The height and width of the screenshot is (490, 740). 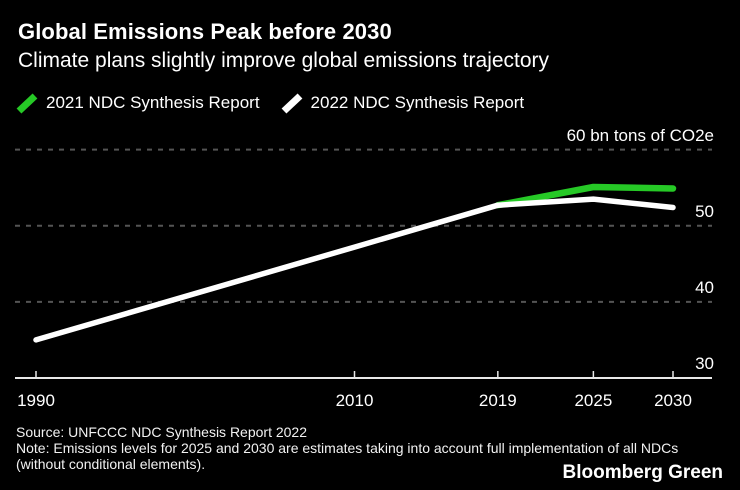 I want to click on x-tick-label-2025: 2025, so click(x=593, y=400).